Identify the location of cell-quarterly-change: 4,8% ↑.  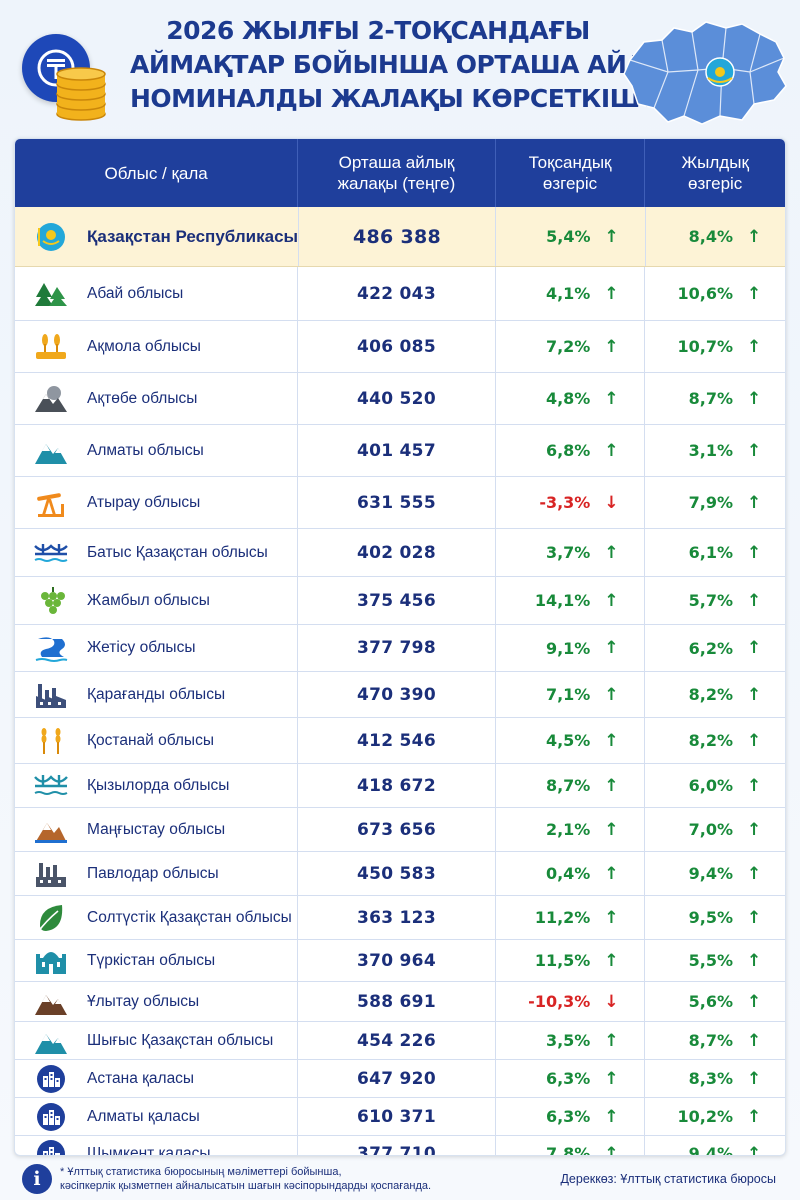
(571, 398).